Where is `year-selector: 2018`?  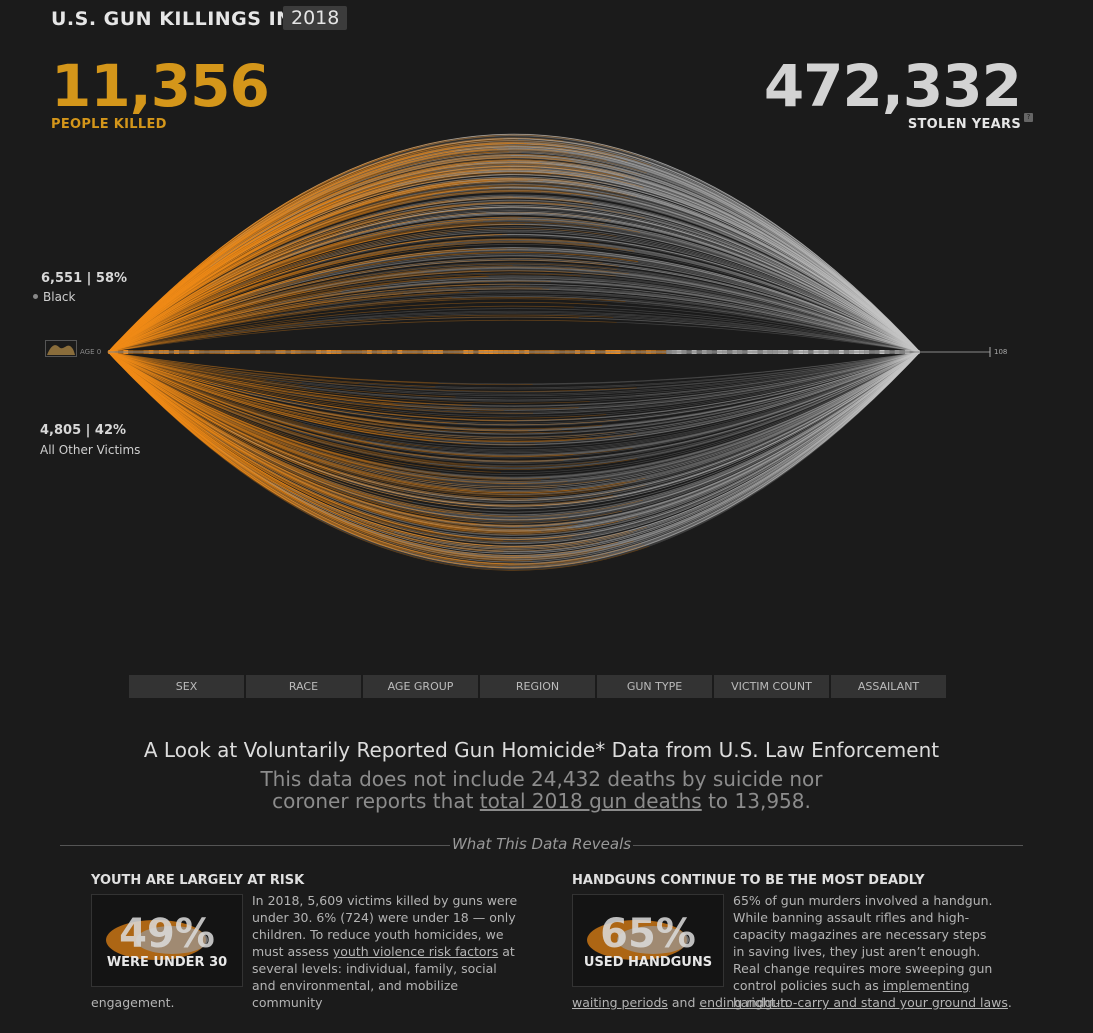 year-selector: 2018 is located at coordinates (315, 18).